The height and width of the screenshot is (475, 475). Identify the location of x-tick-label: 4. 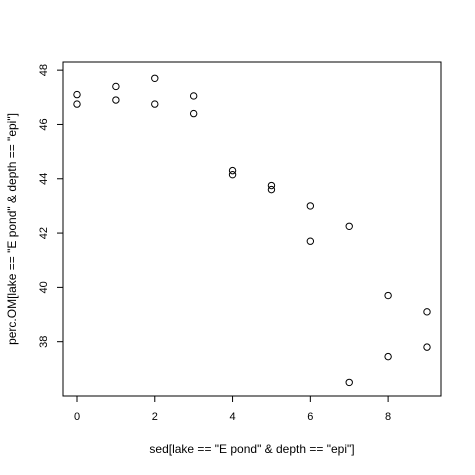
(232, 417).